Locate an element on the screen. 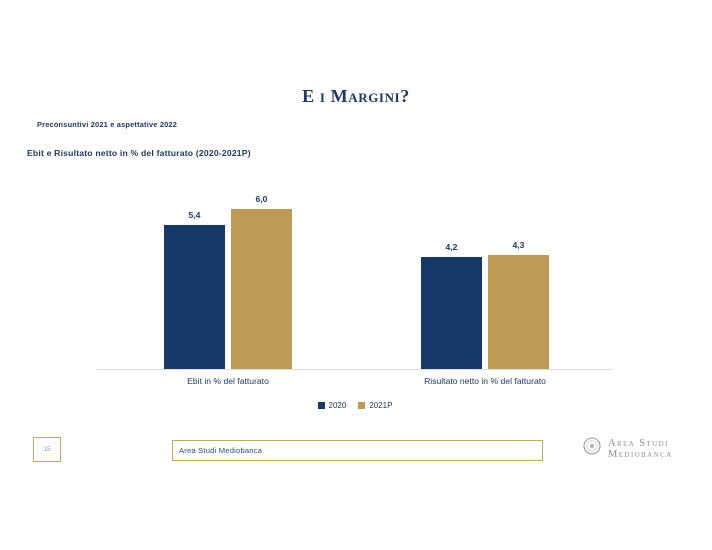  logo-text: Area Studi Mediobanca is located at coordinates (640, 449).